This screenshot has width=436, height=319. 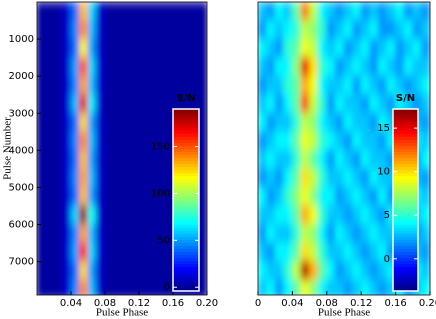 I want to click on y-tick-label: 1000, so click(x=21, y=39).